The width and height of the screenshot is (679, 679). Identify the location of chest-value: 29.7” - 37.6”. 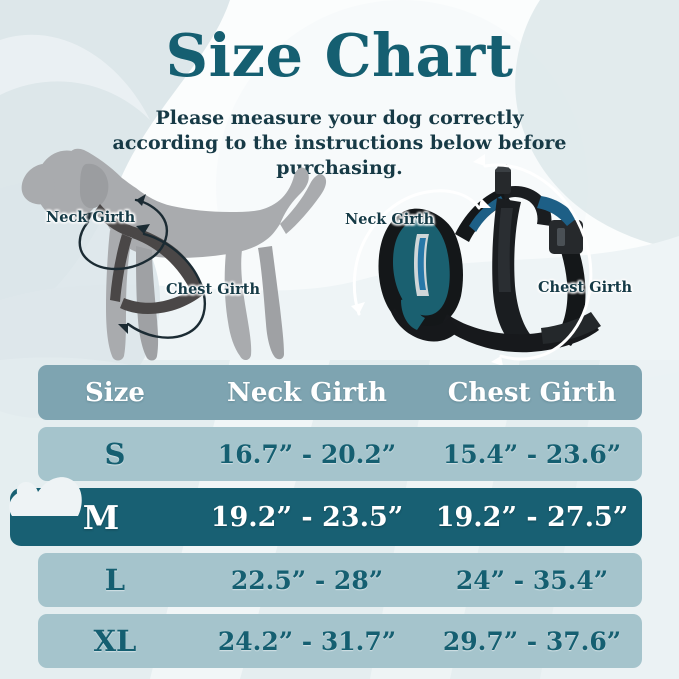
(532, 641).